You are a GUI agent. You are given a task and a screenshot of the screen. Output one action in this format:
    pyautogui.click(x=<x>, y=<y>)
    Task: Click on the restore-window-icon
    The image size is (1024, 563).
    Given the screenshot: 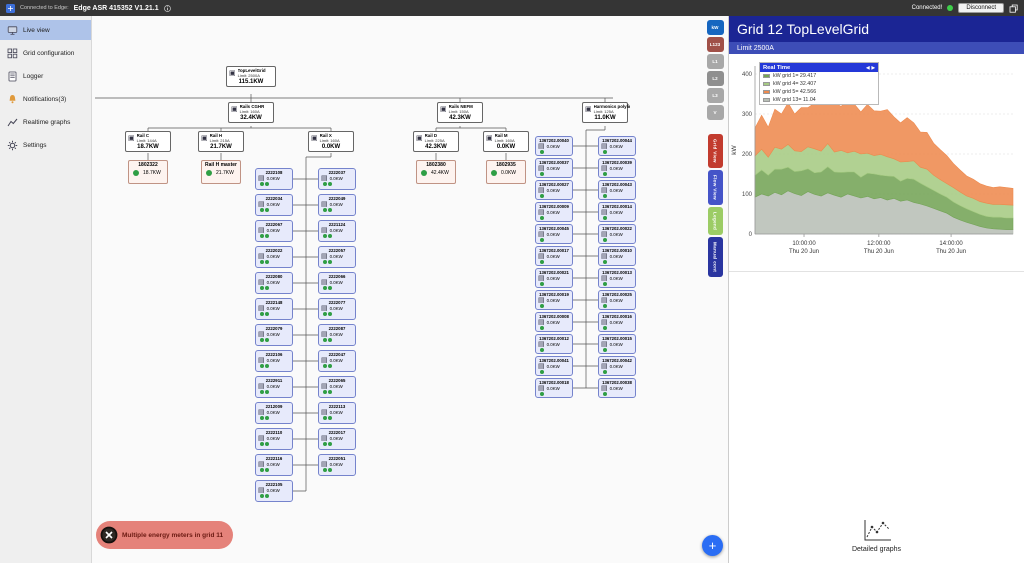 What is the action you would take?
    pyautogui.click(x=1013, y=8)
    